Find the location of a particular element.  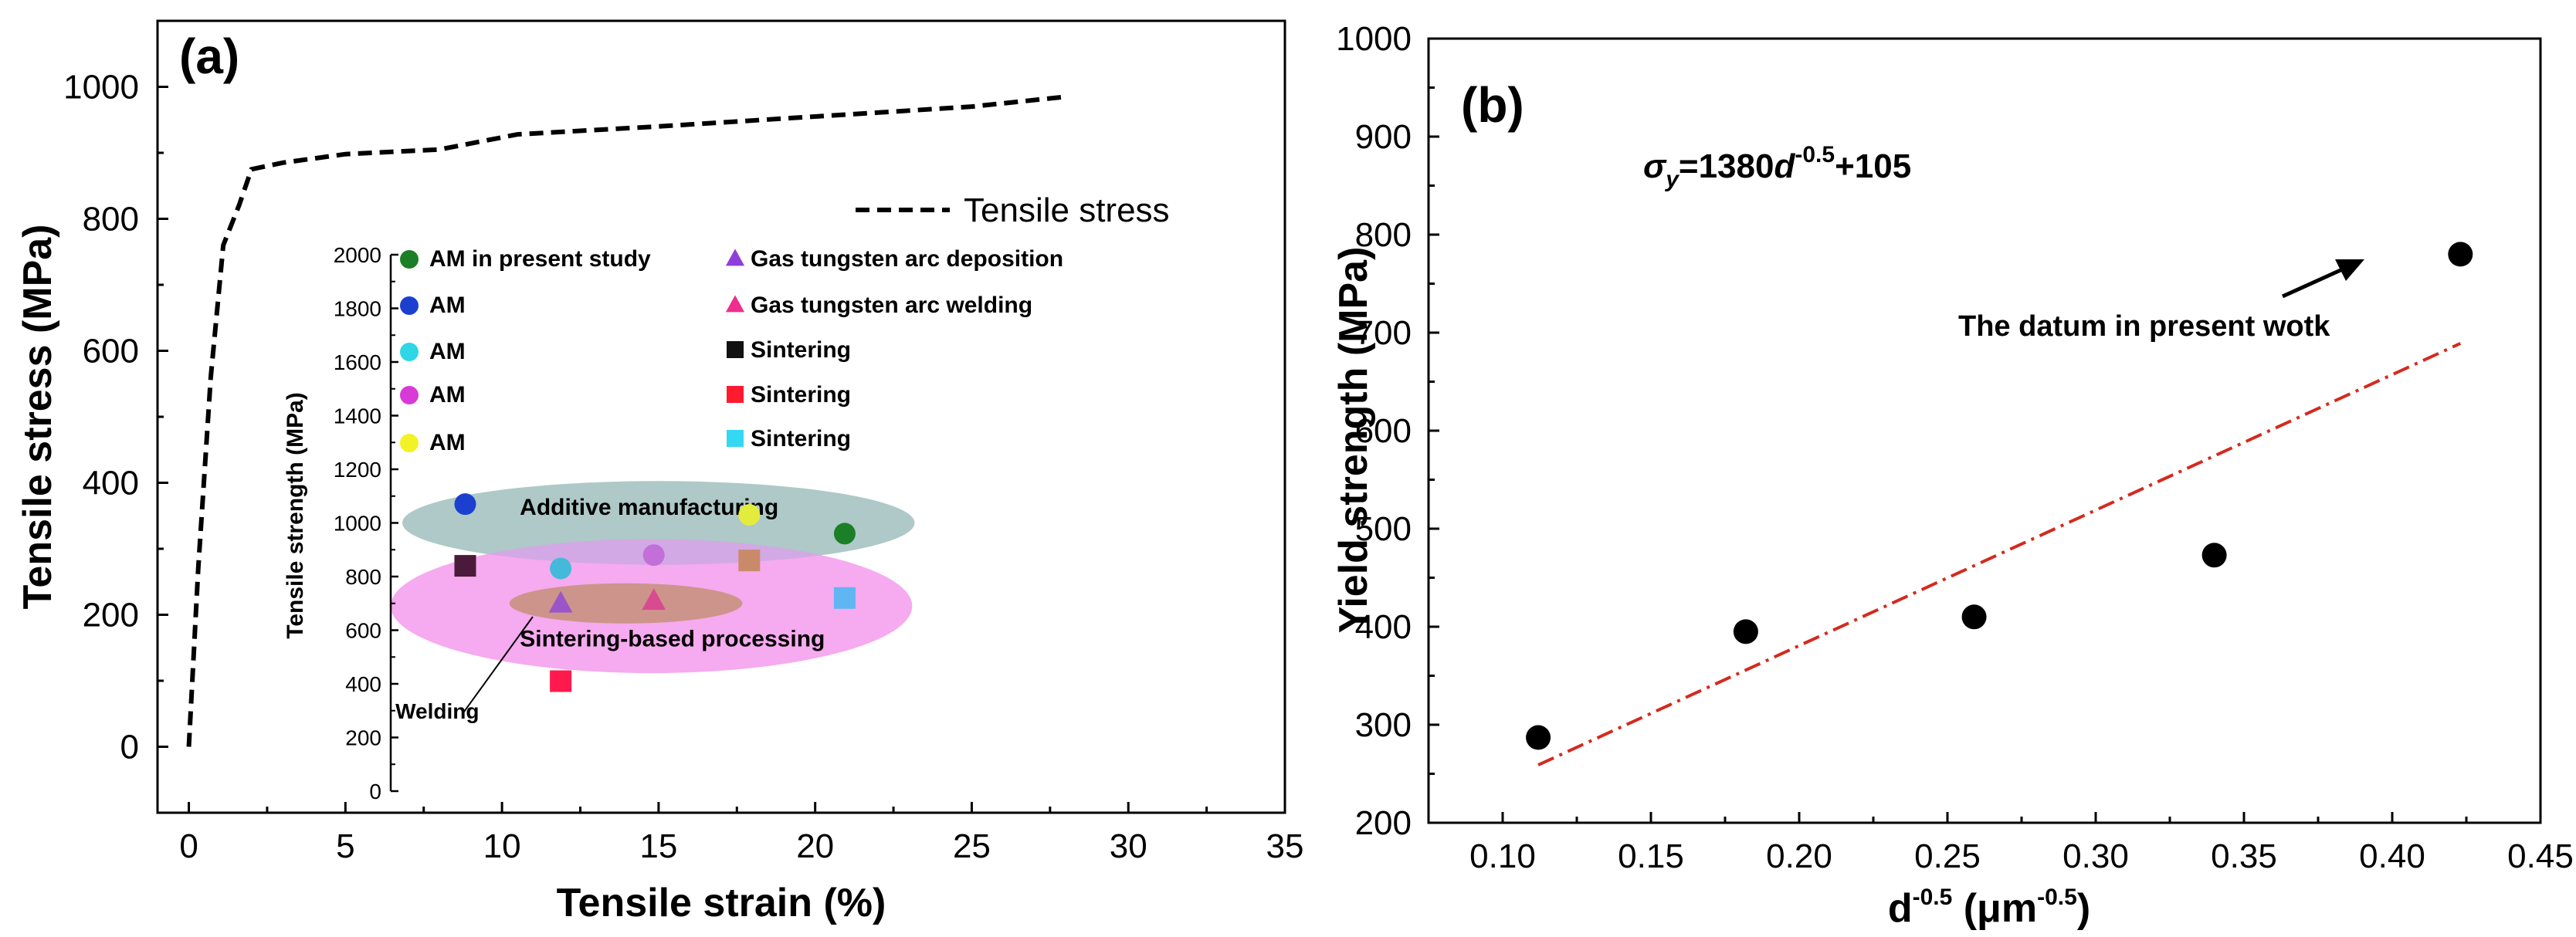

panel-a-y-tick-label: 1000 is located at coordinates (101, 88).